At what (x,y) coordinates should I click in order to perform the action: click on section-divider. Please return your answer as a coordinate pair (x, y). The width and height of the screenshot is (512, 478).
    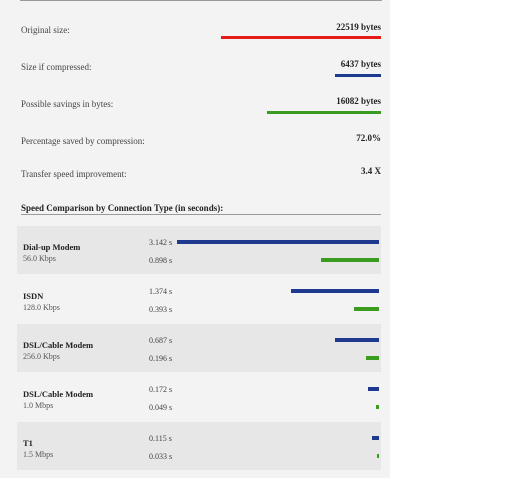
    Looking at the image, I should click on (201, 214).